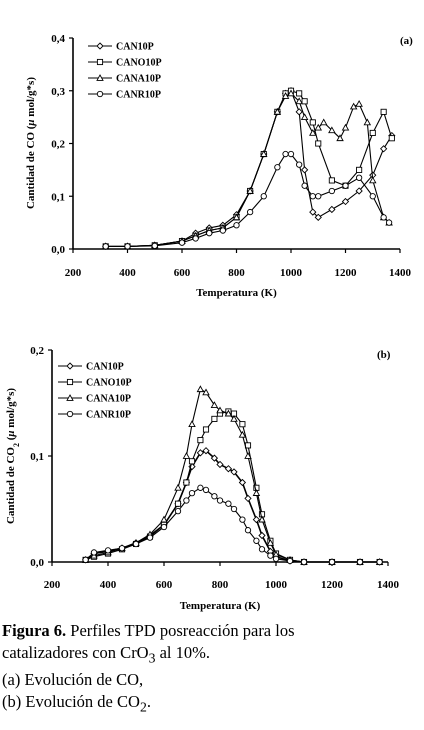 Image resolution: width=424 pixels, height=730 pixels. Describe the element at coordinates (152, 658) in the screenshot. I see `caption-subscript: 3` at that location.